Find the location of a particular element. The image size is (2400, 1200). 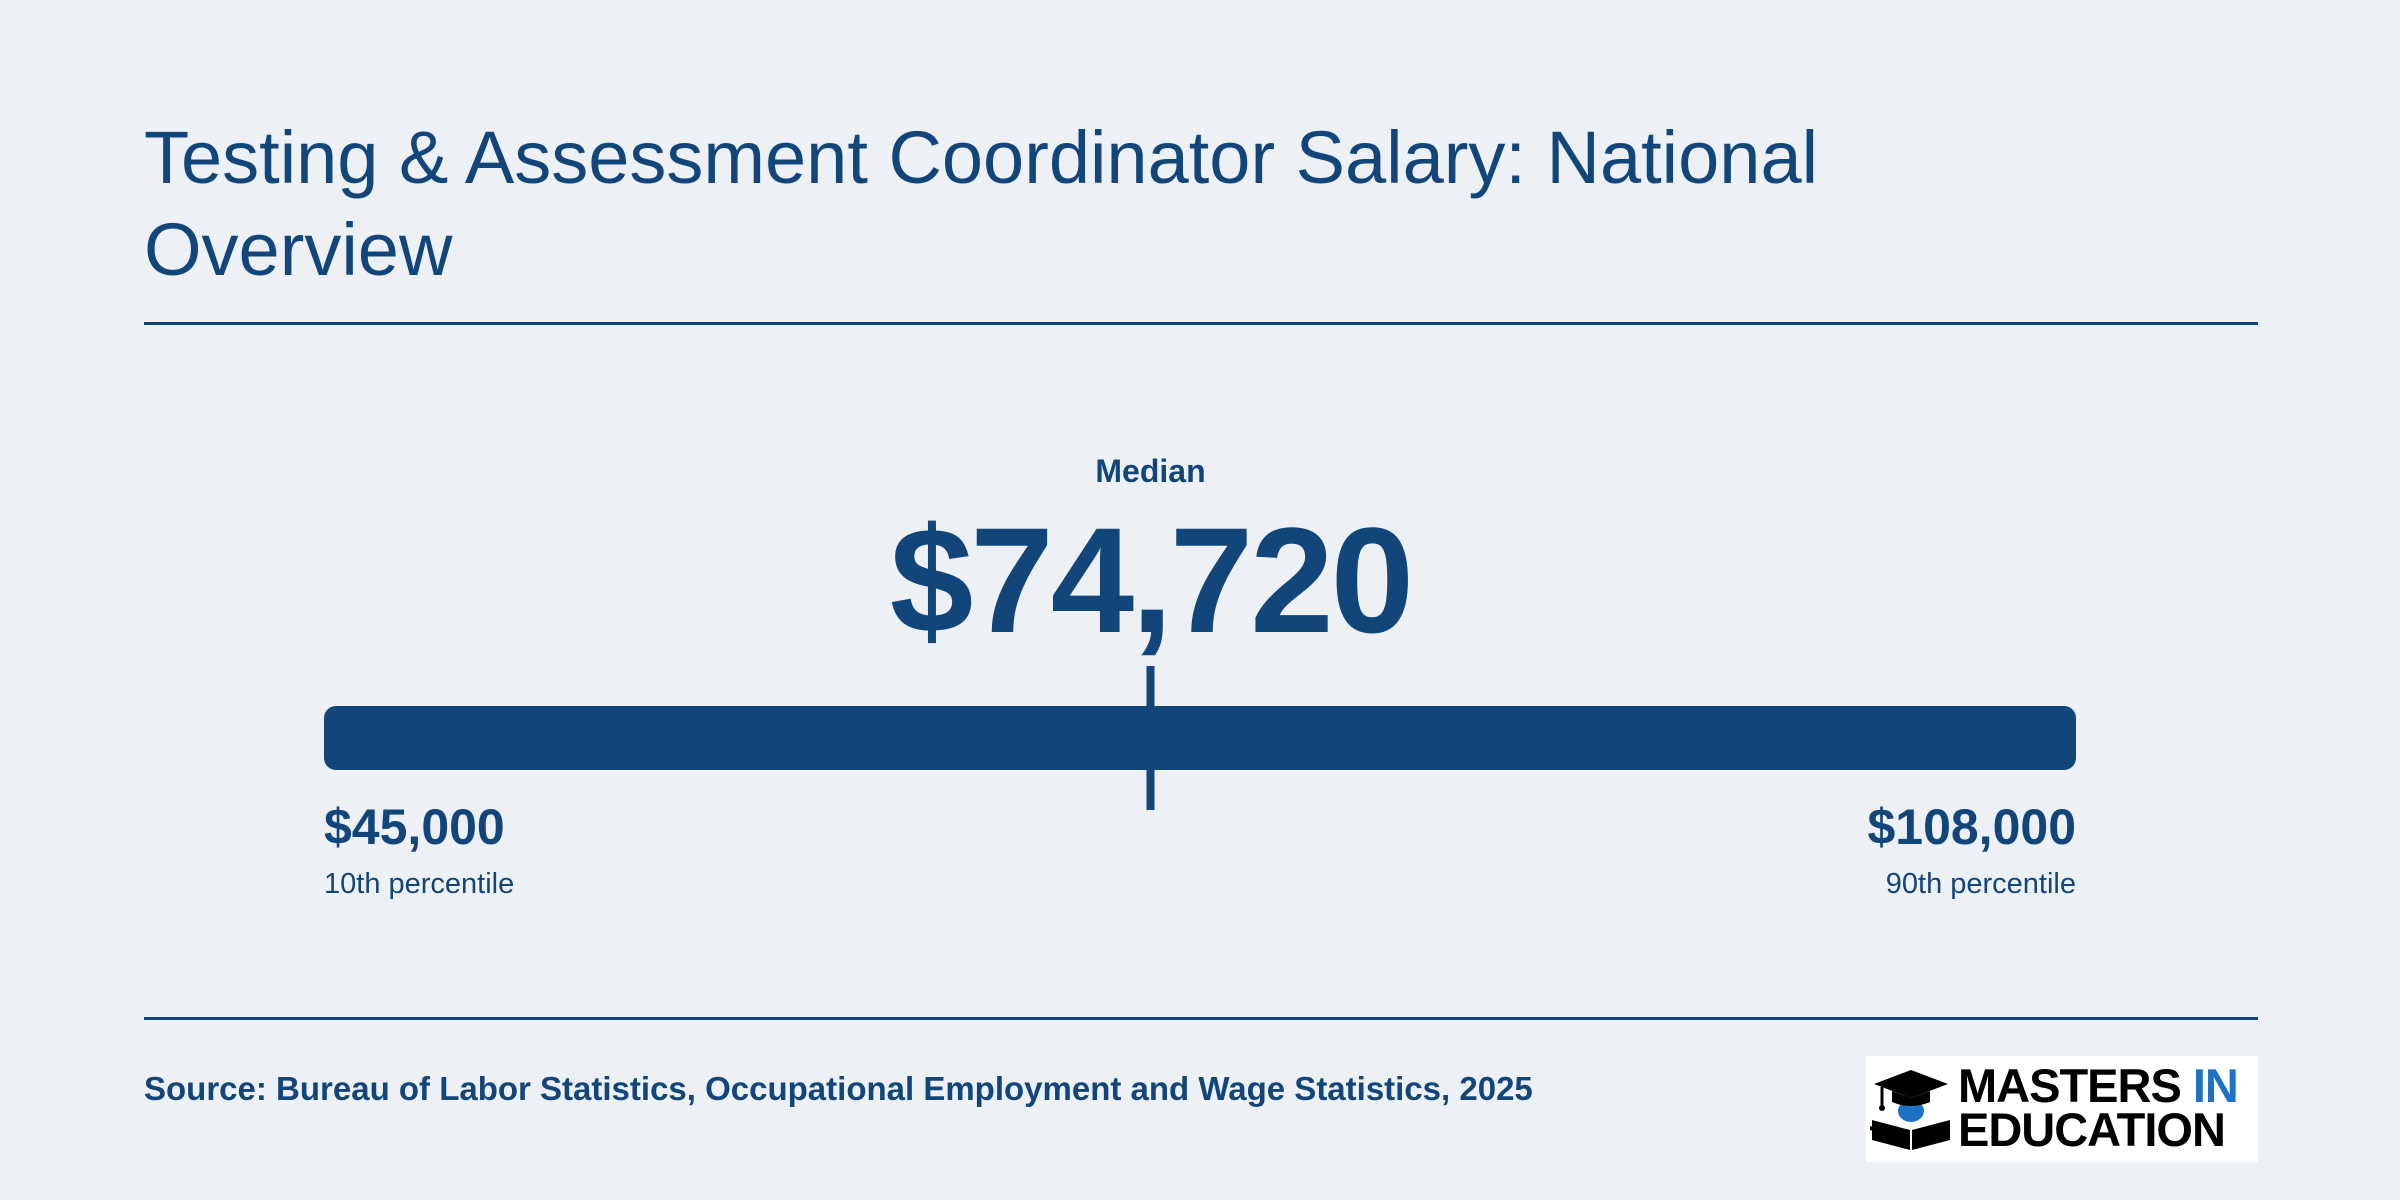

footer-divider is located at coordinates (1201, 1018).